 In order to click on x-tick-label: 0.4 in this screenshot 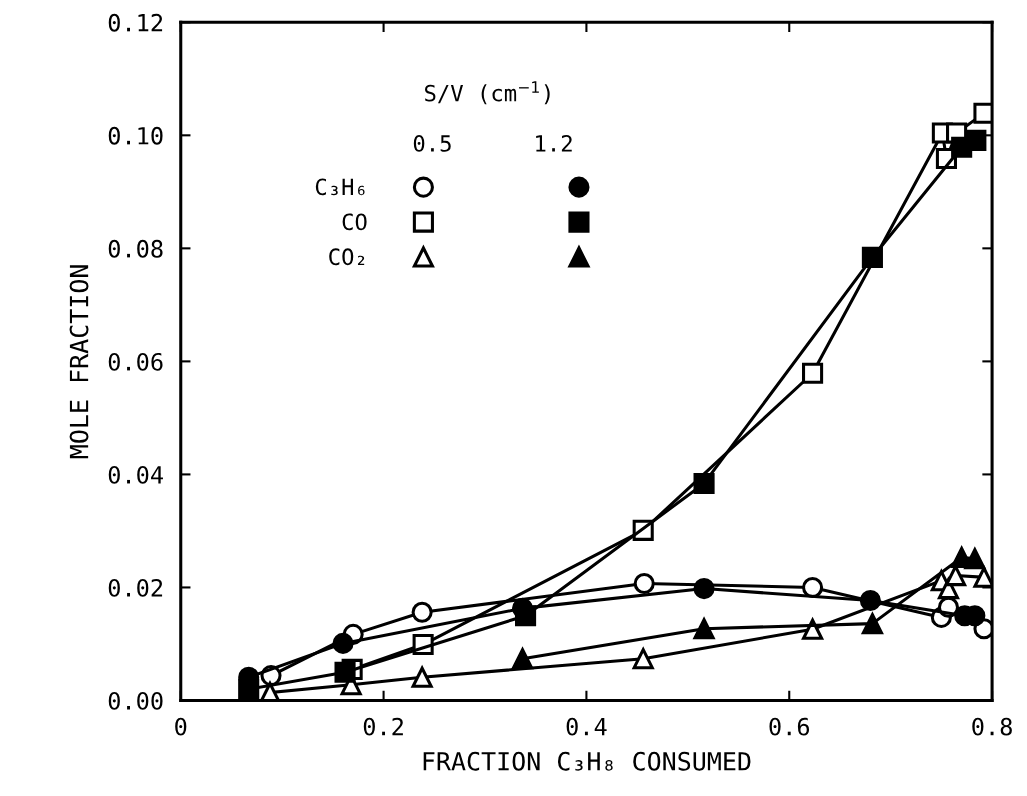, I will do `click(586, 726)`.